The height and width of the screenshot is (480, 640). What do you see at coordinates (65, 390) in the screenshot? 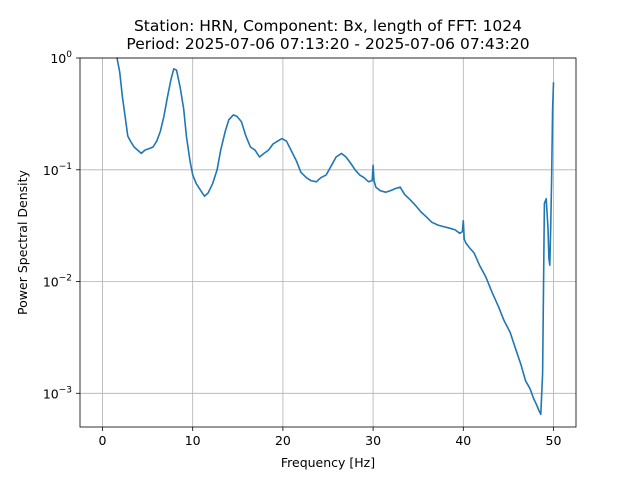
I see `y-tick-label-exponent: −3` at bounding box center [65, 390].